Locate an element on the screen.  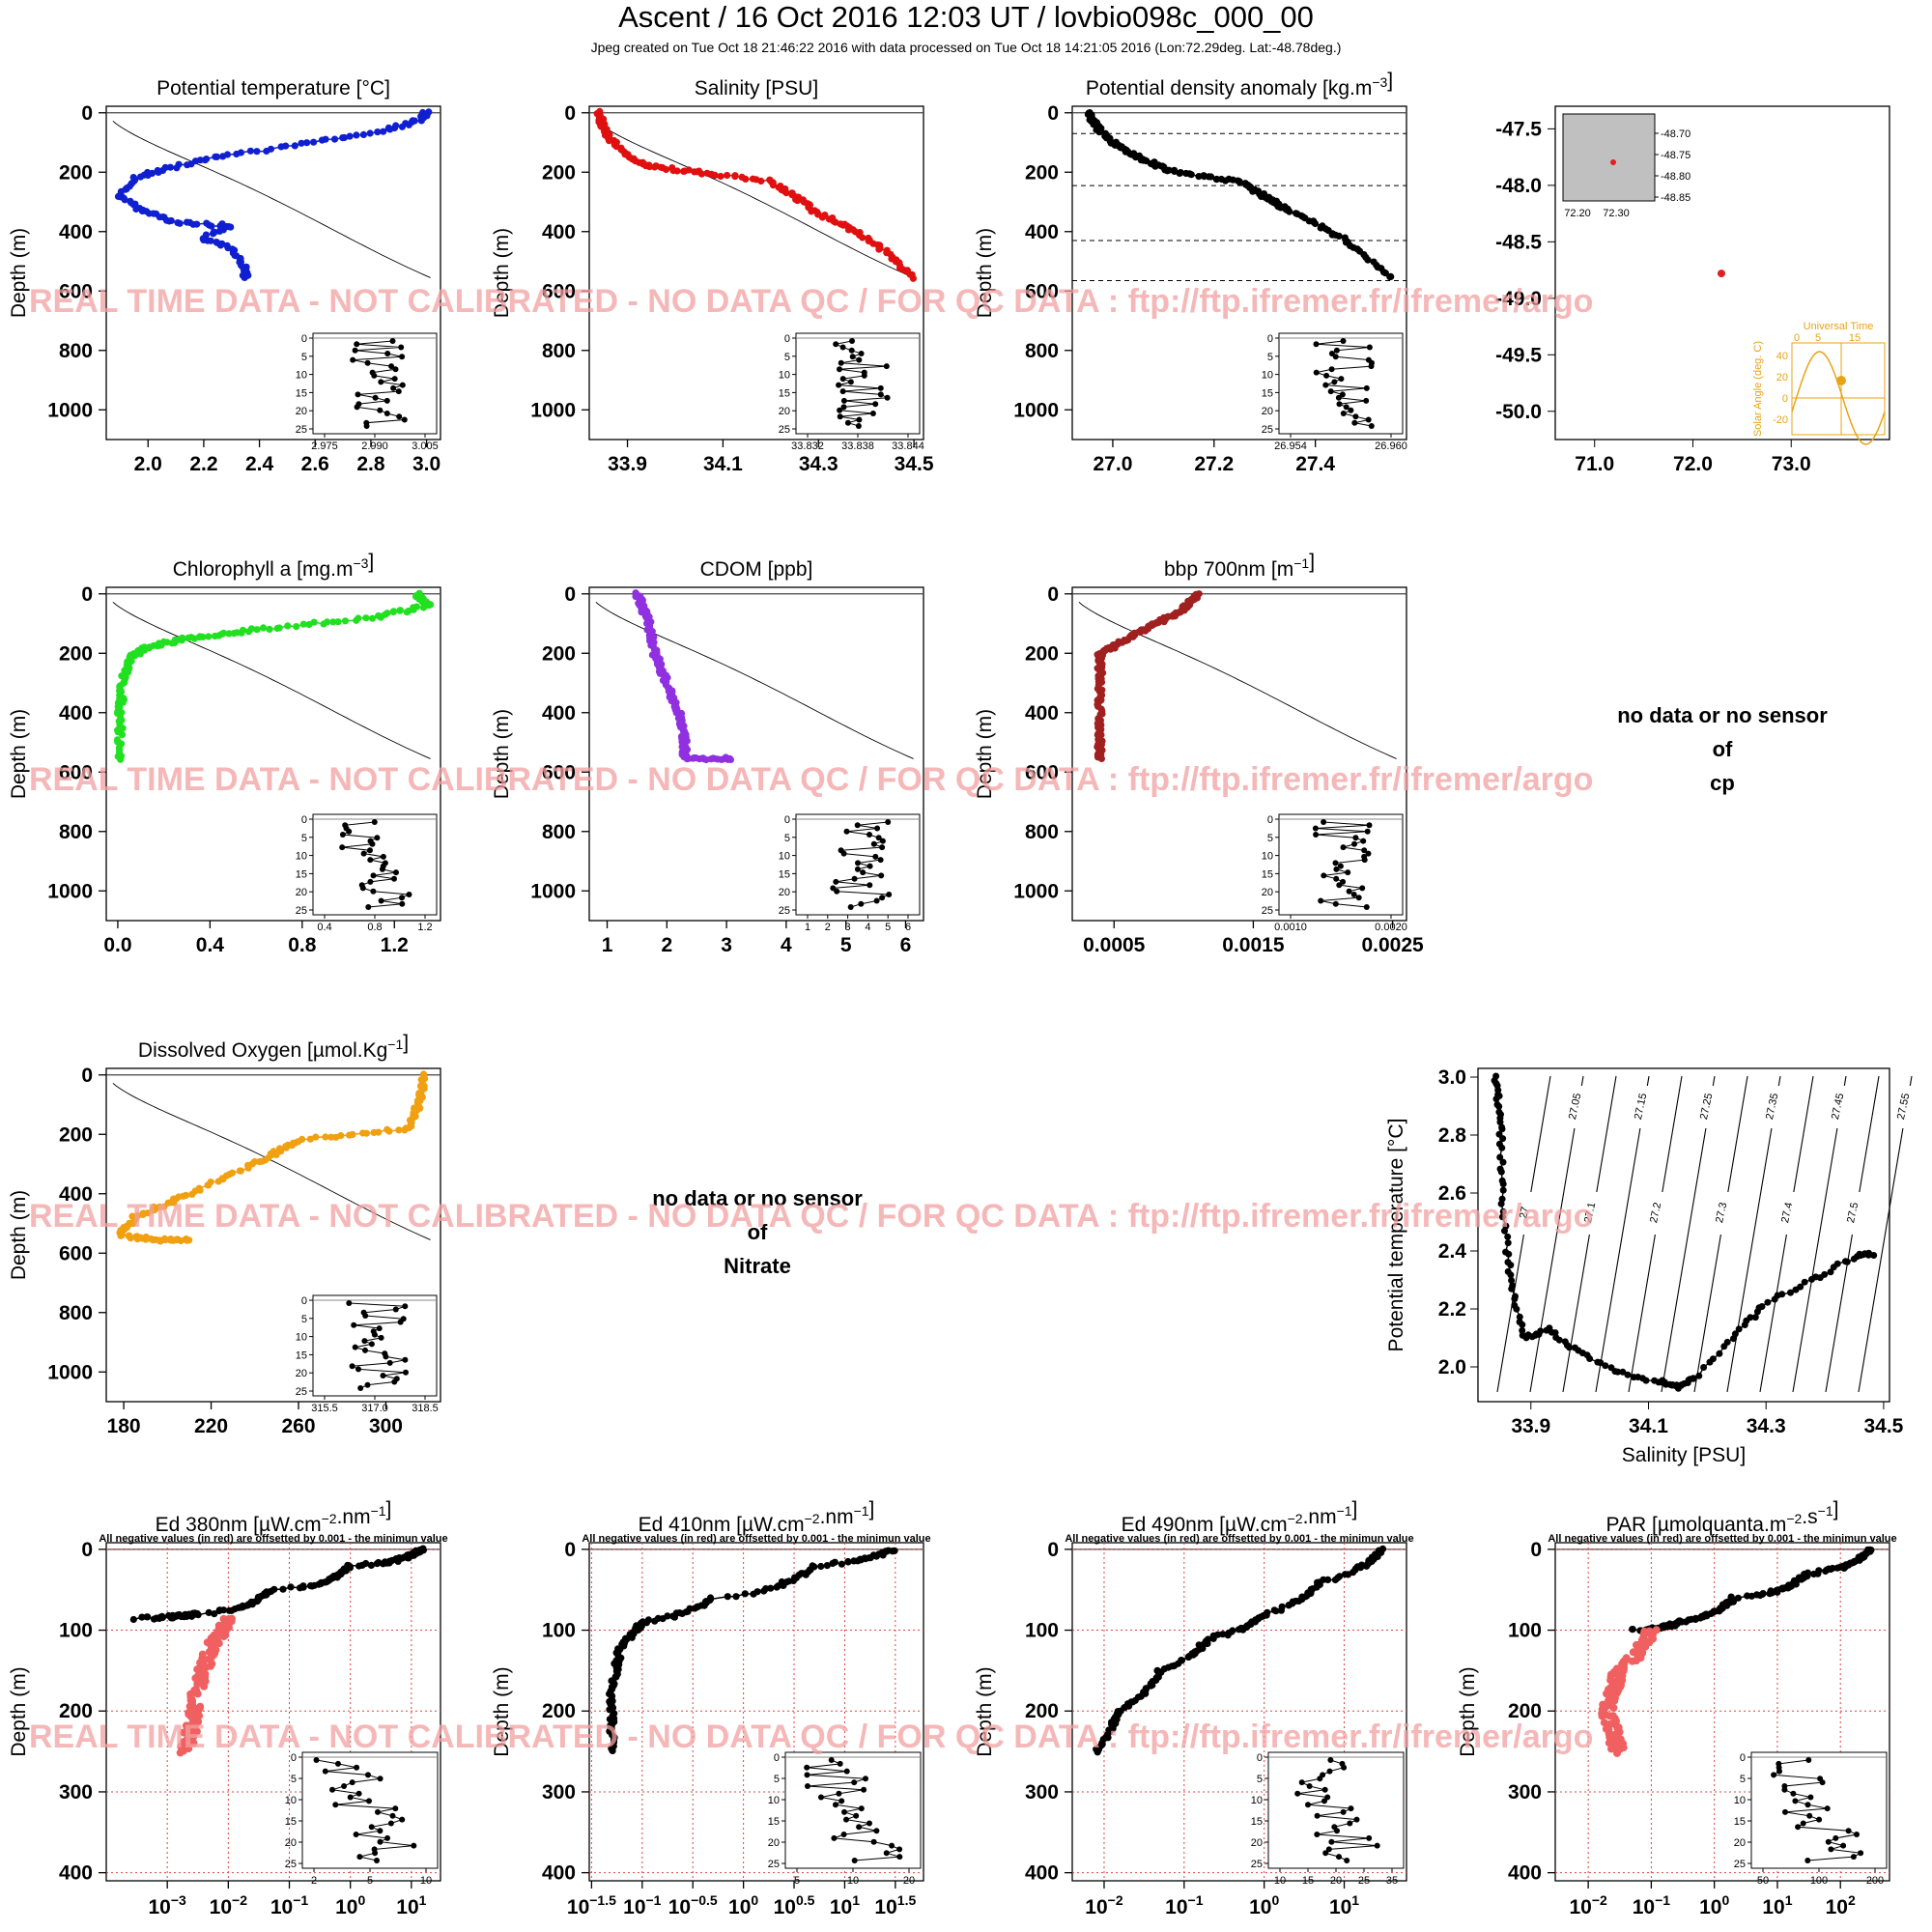
negative-data-point is located at coordinates (192, 1737).